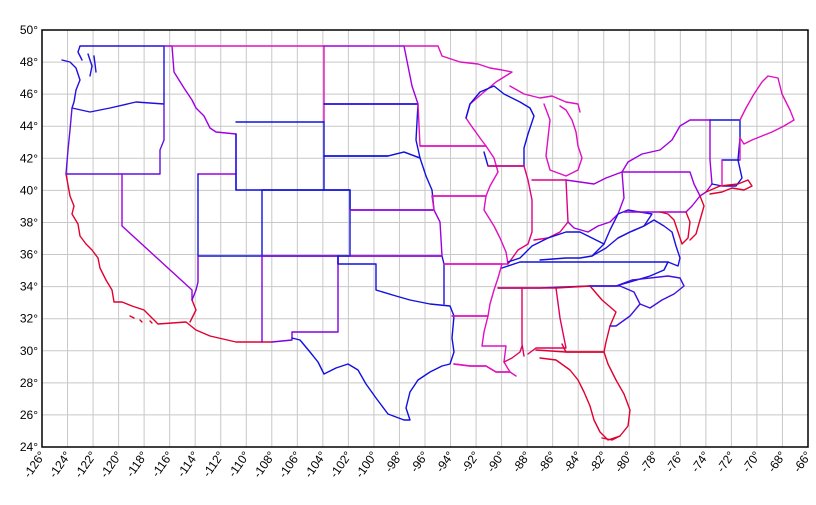  I want to click on texas-outline, so click(373, 338).